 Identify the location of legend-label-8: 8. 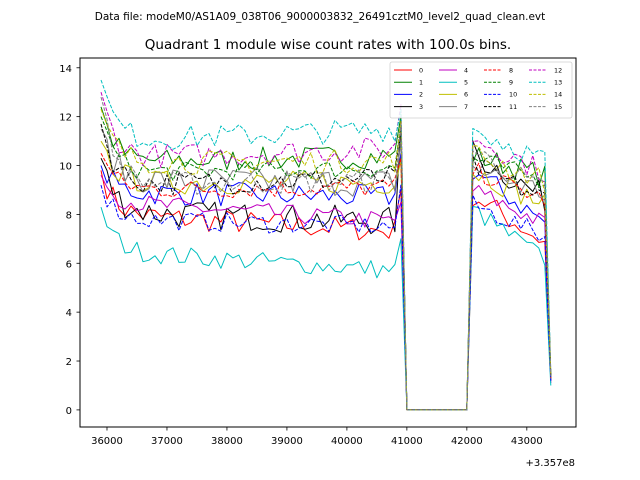
(511, 70).